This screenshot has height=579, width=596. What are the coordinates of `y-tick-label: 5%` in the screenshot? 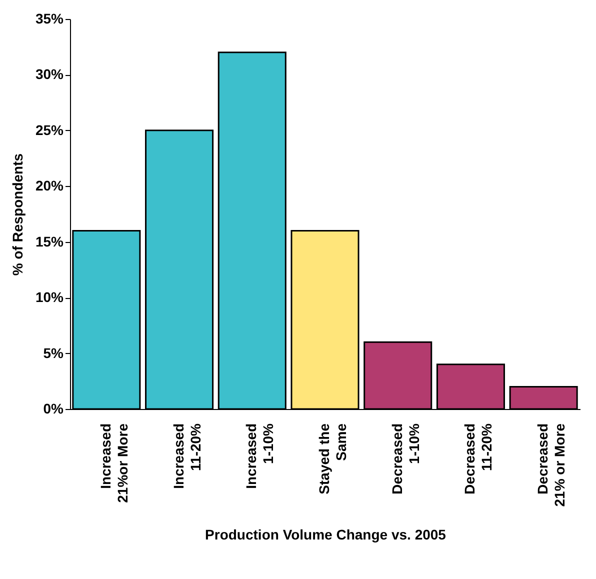 It's located at (53, 352).